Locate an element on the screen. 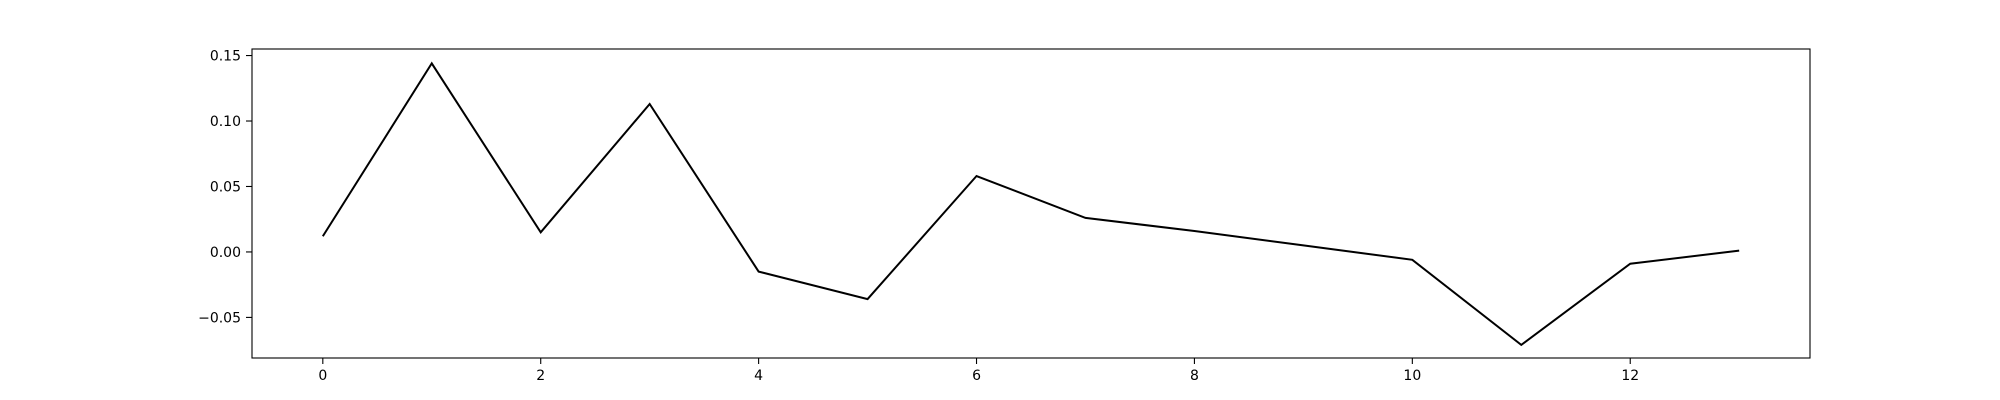 Image resolution: width=2000 pixels, height=400 pixels. x-axis: 0 2 4 6 8 10 12 is located at coordinates (978, 371).